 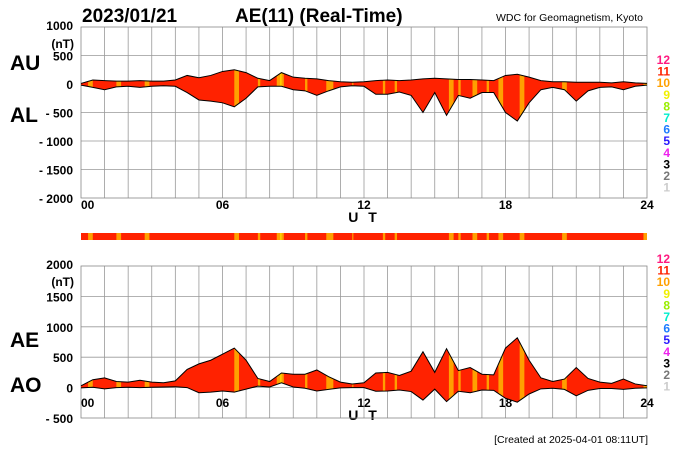 I want to click on x-tick-label: 00, so click(x=88, y=205).